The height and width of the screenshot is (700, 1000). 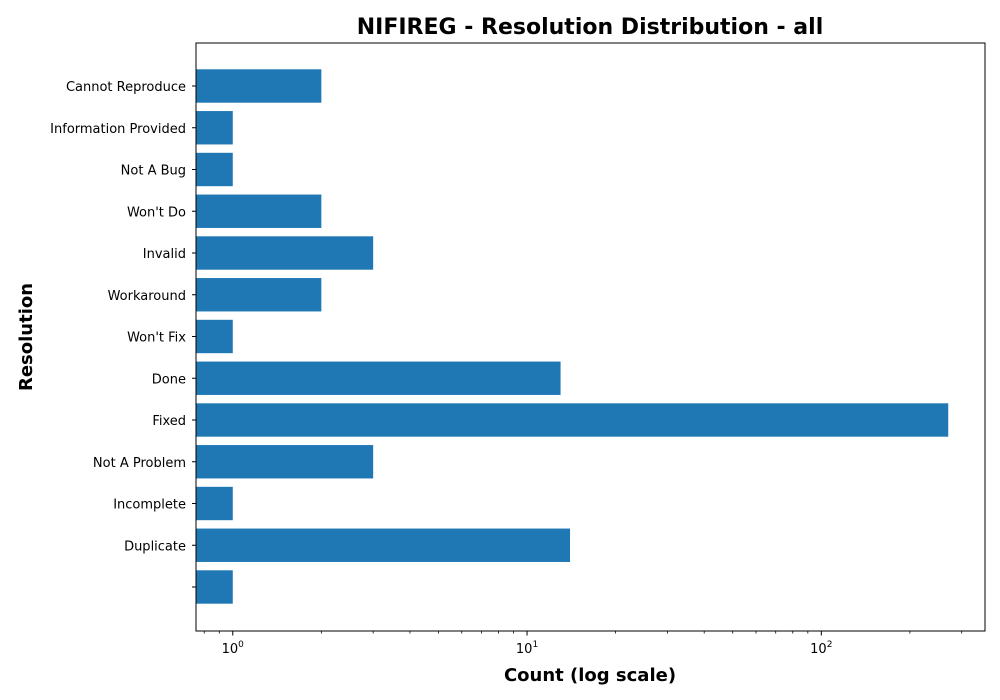 I want to click on x-tick-label: 10¹, so click(x=527, y=648).